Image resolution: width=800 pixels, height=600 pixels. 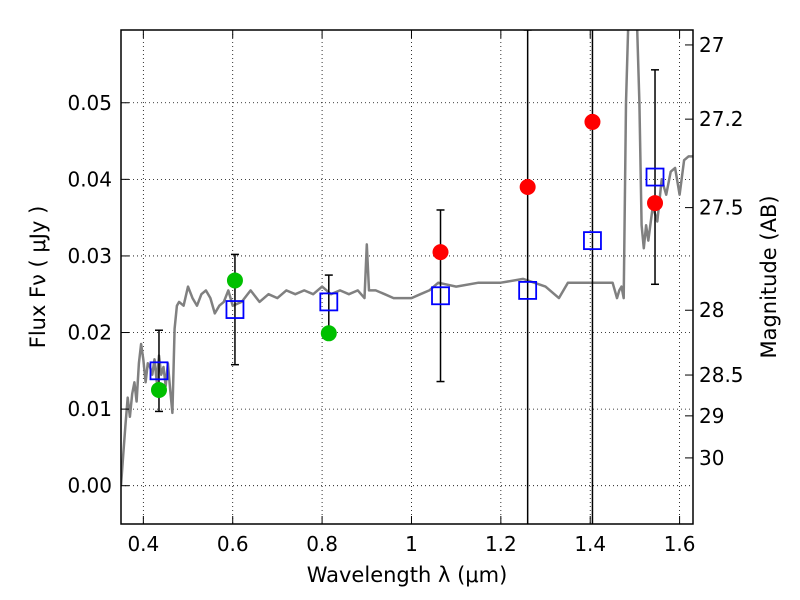 I want to click on y-axis-label: Flux Fν ( μJy ), so click(x=38, y=277).